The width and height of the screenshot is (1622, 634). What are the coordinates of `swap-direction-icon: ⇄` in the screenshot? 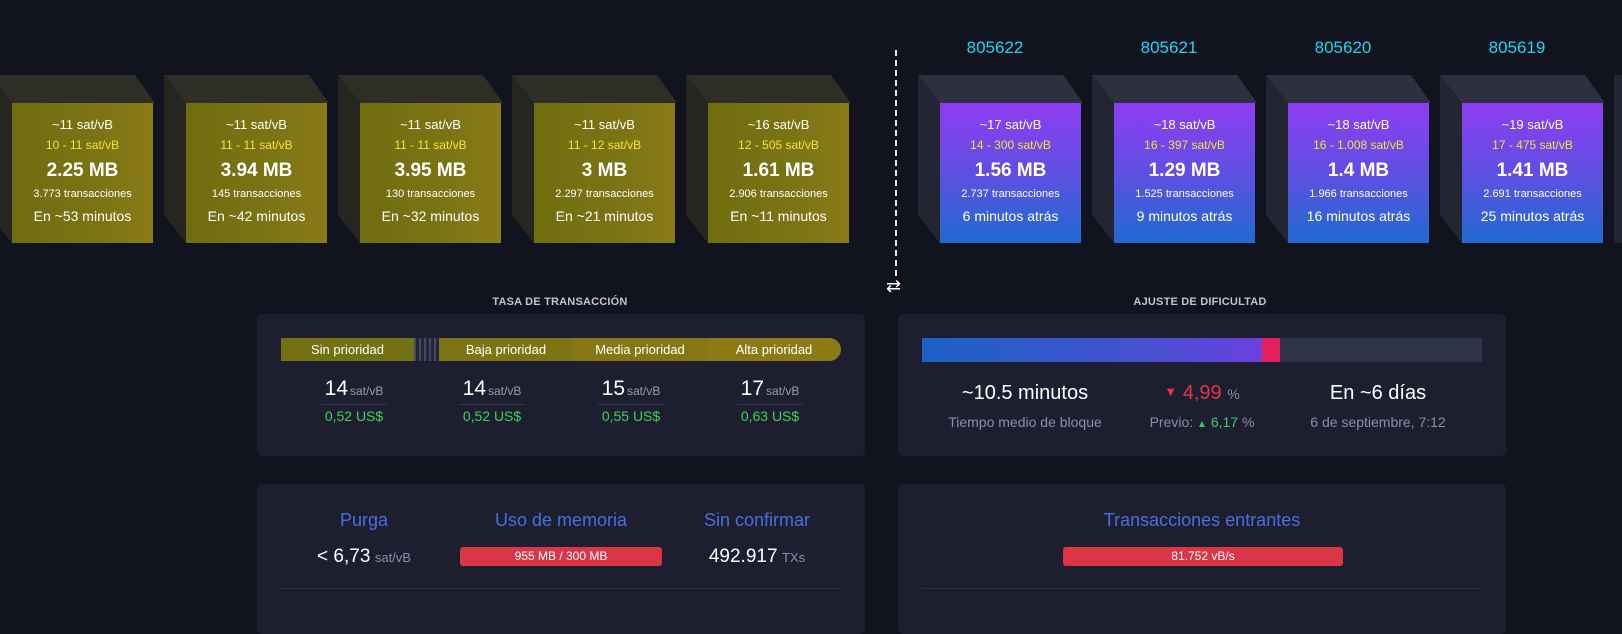 It's located at (894, 286).